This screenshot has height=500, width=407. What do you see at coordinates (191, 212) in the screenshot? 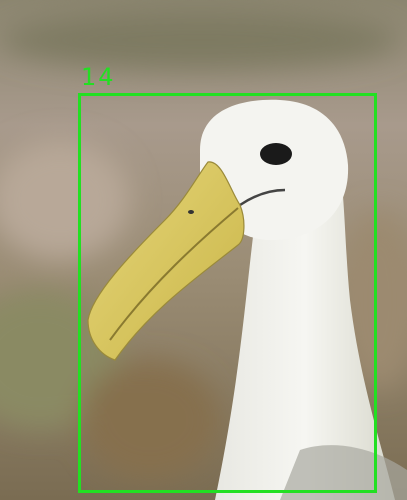
I see `nostril` at bounding box center [191, 212].